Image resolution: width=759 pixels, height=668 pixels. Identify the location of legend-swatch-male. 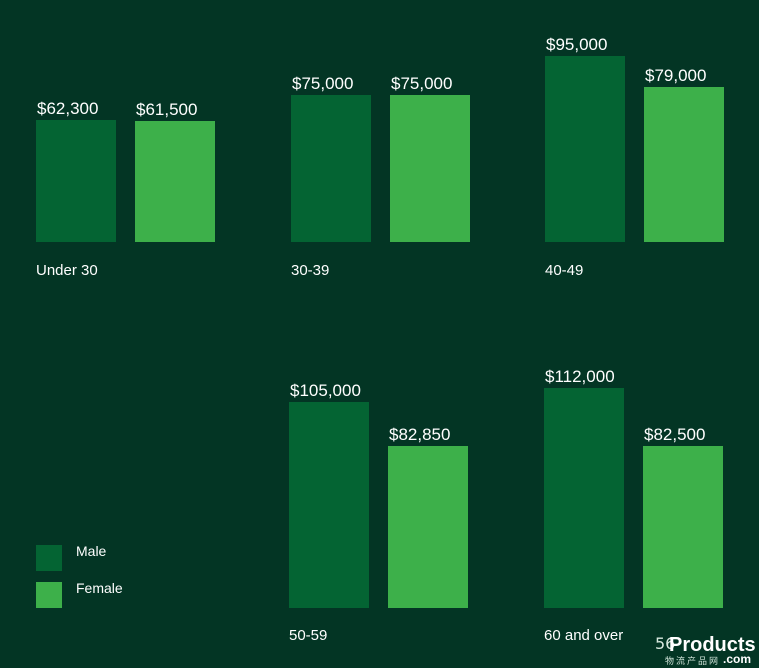
(49, 558).